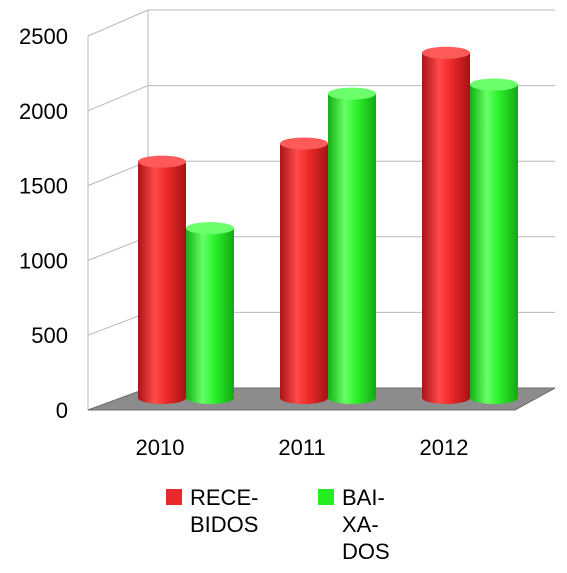 The width and height of the screenshot is (567, 573). What do you see at coordinates (366, 524) in the screenshot?
I see `legend-label-series-2: BAI- XA- DOS` at bounding box center [366, 524].